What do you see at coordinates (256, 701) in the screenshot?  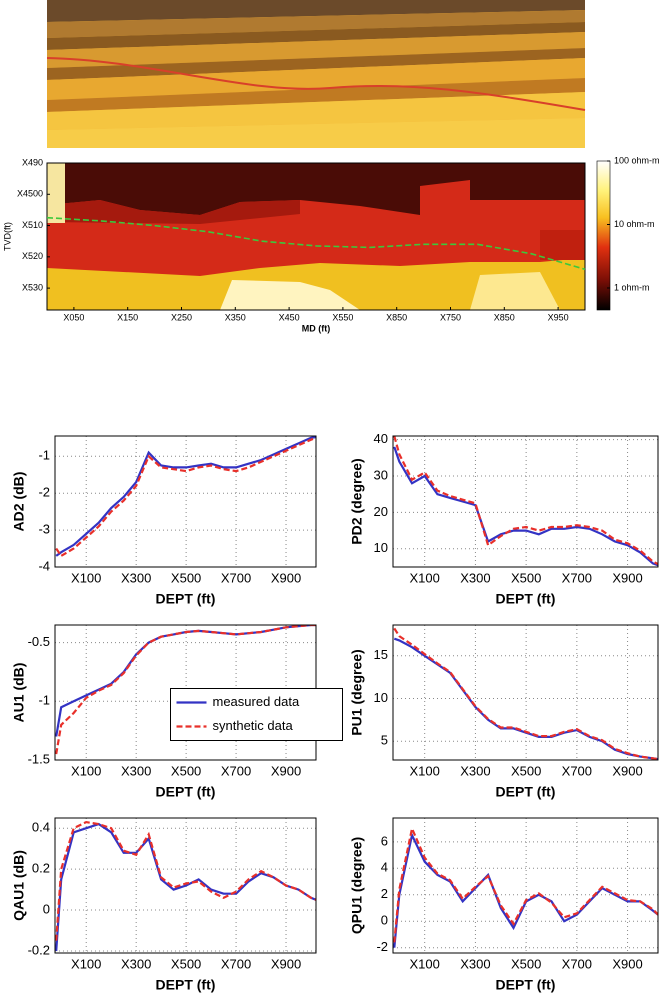 I see `legend-label: measured data` at bounding box center [256, 701].